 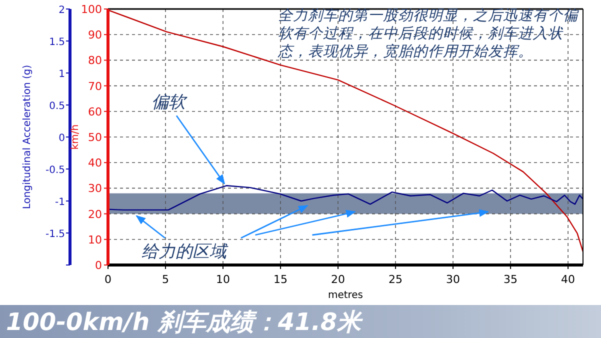 What do you see at coordinates (166, 279) in the screenshot?
I see `x-tick-label: 5` at bounding box center [166, 279].